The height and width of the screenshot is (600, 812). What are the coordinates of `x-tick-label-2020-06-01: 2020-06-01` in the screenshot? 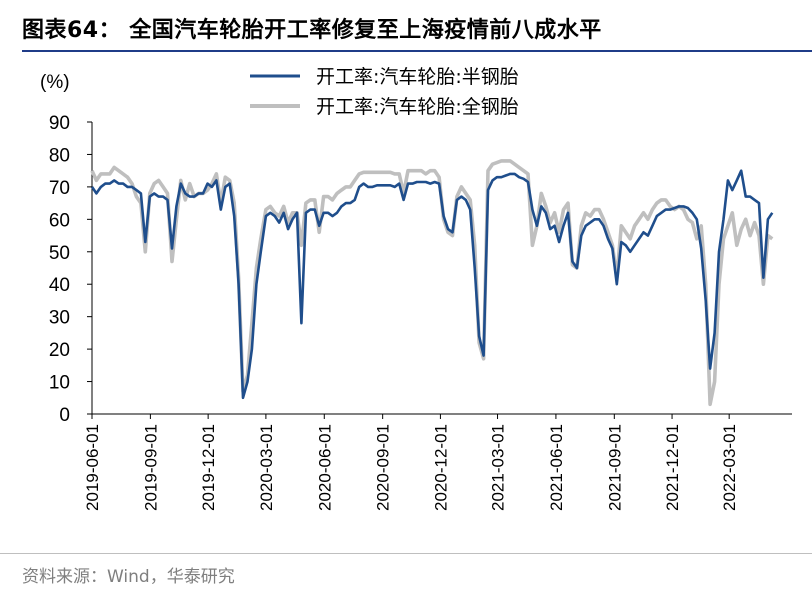 It's located at (324, 467).